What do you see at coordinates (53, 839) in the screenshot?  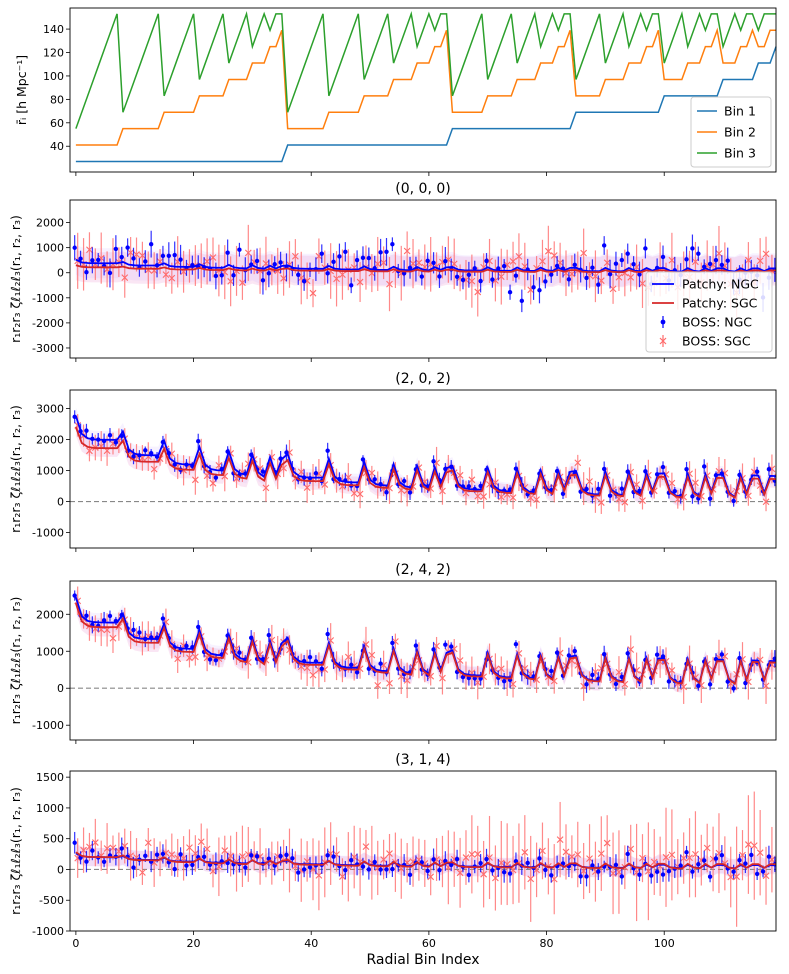 I see `y-tick-label: 500` at bounding box center [53, 839].